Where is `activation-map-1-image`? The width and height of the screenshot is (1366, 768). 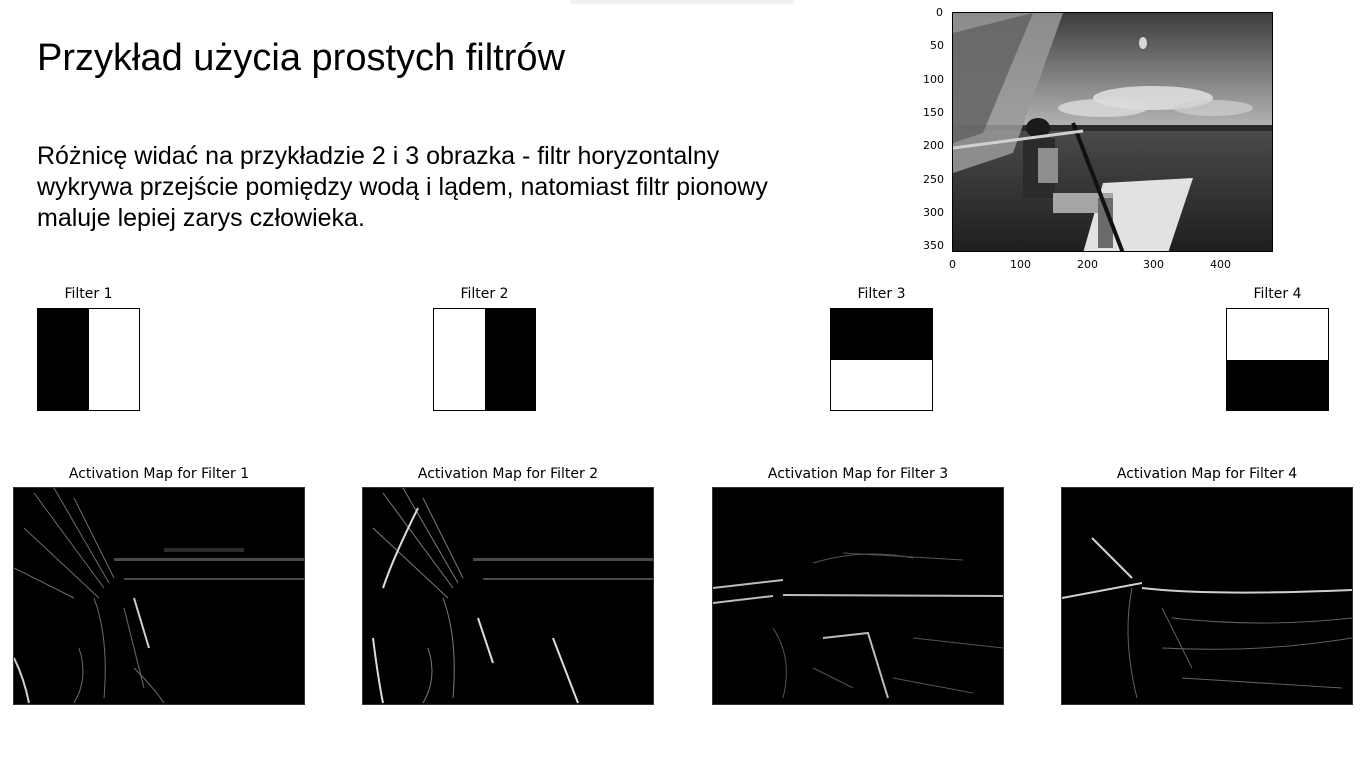
activation-map-1-image is located at coordinates (159, 596).